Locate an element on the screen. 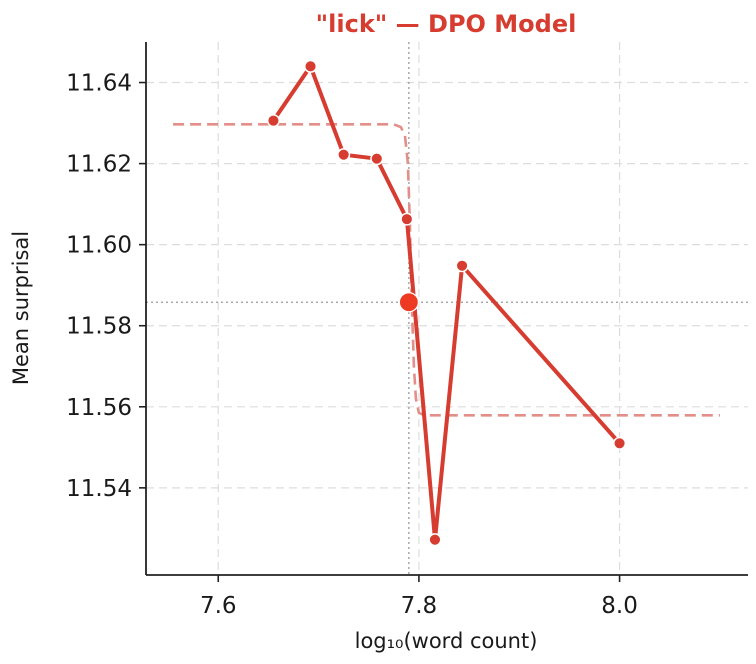 The width and height of the screenshot is (756, 664). x-axis-label: log₁₀(word count) is located at coordinates (446, 641).